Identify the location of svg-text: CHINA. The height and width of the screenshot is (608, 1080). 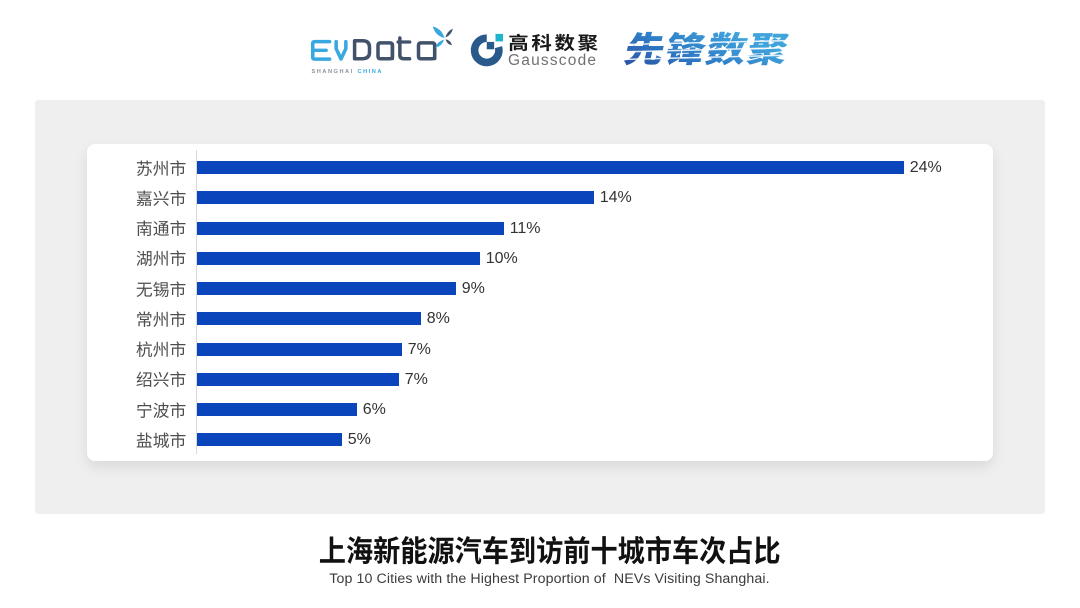
(370, 72).